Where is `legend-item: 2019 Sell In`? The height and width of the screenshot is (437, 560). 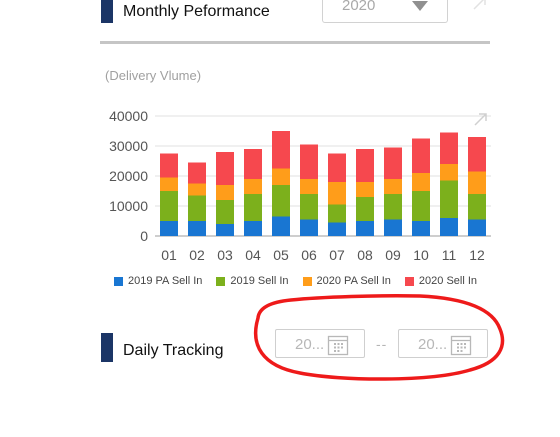
legend-item: 2019 Sell In is located at coordinates (252, 281).